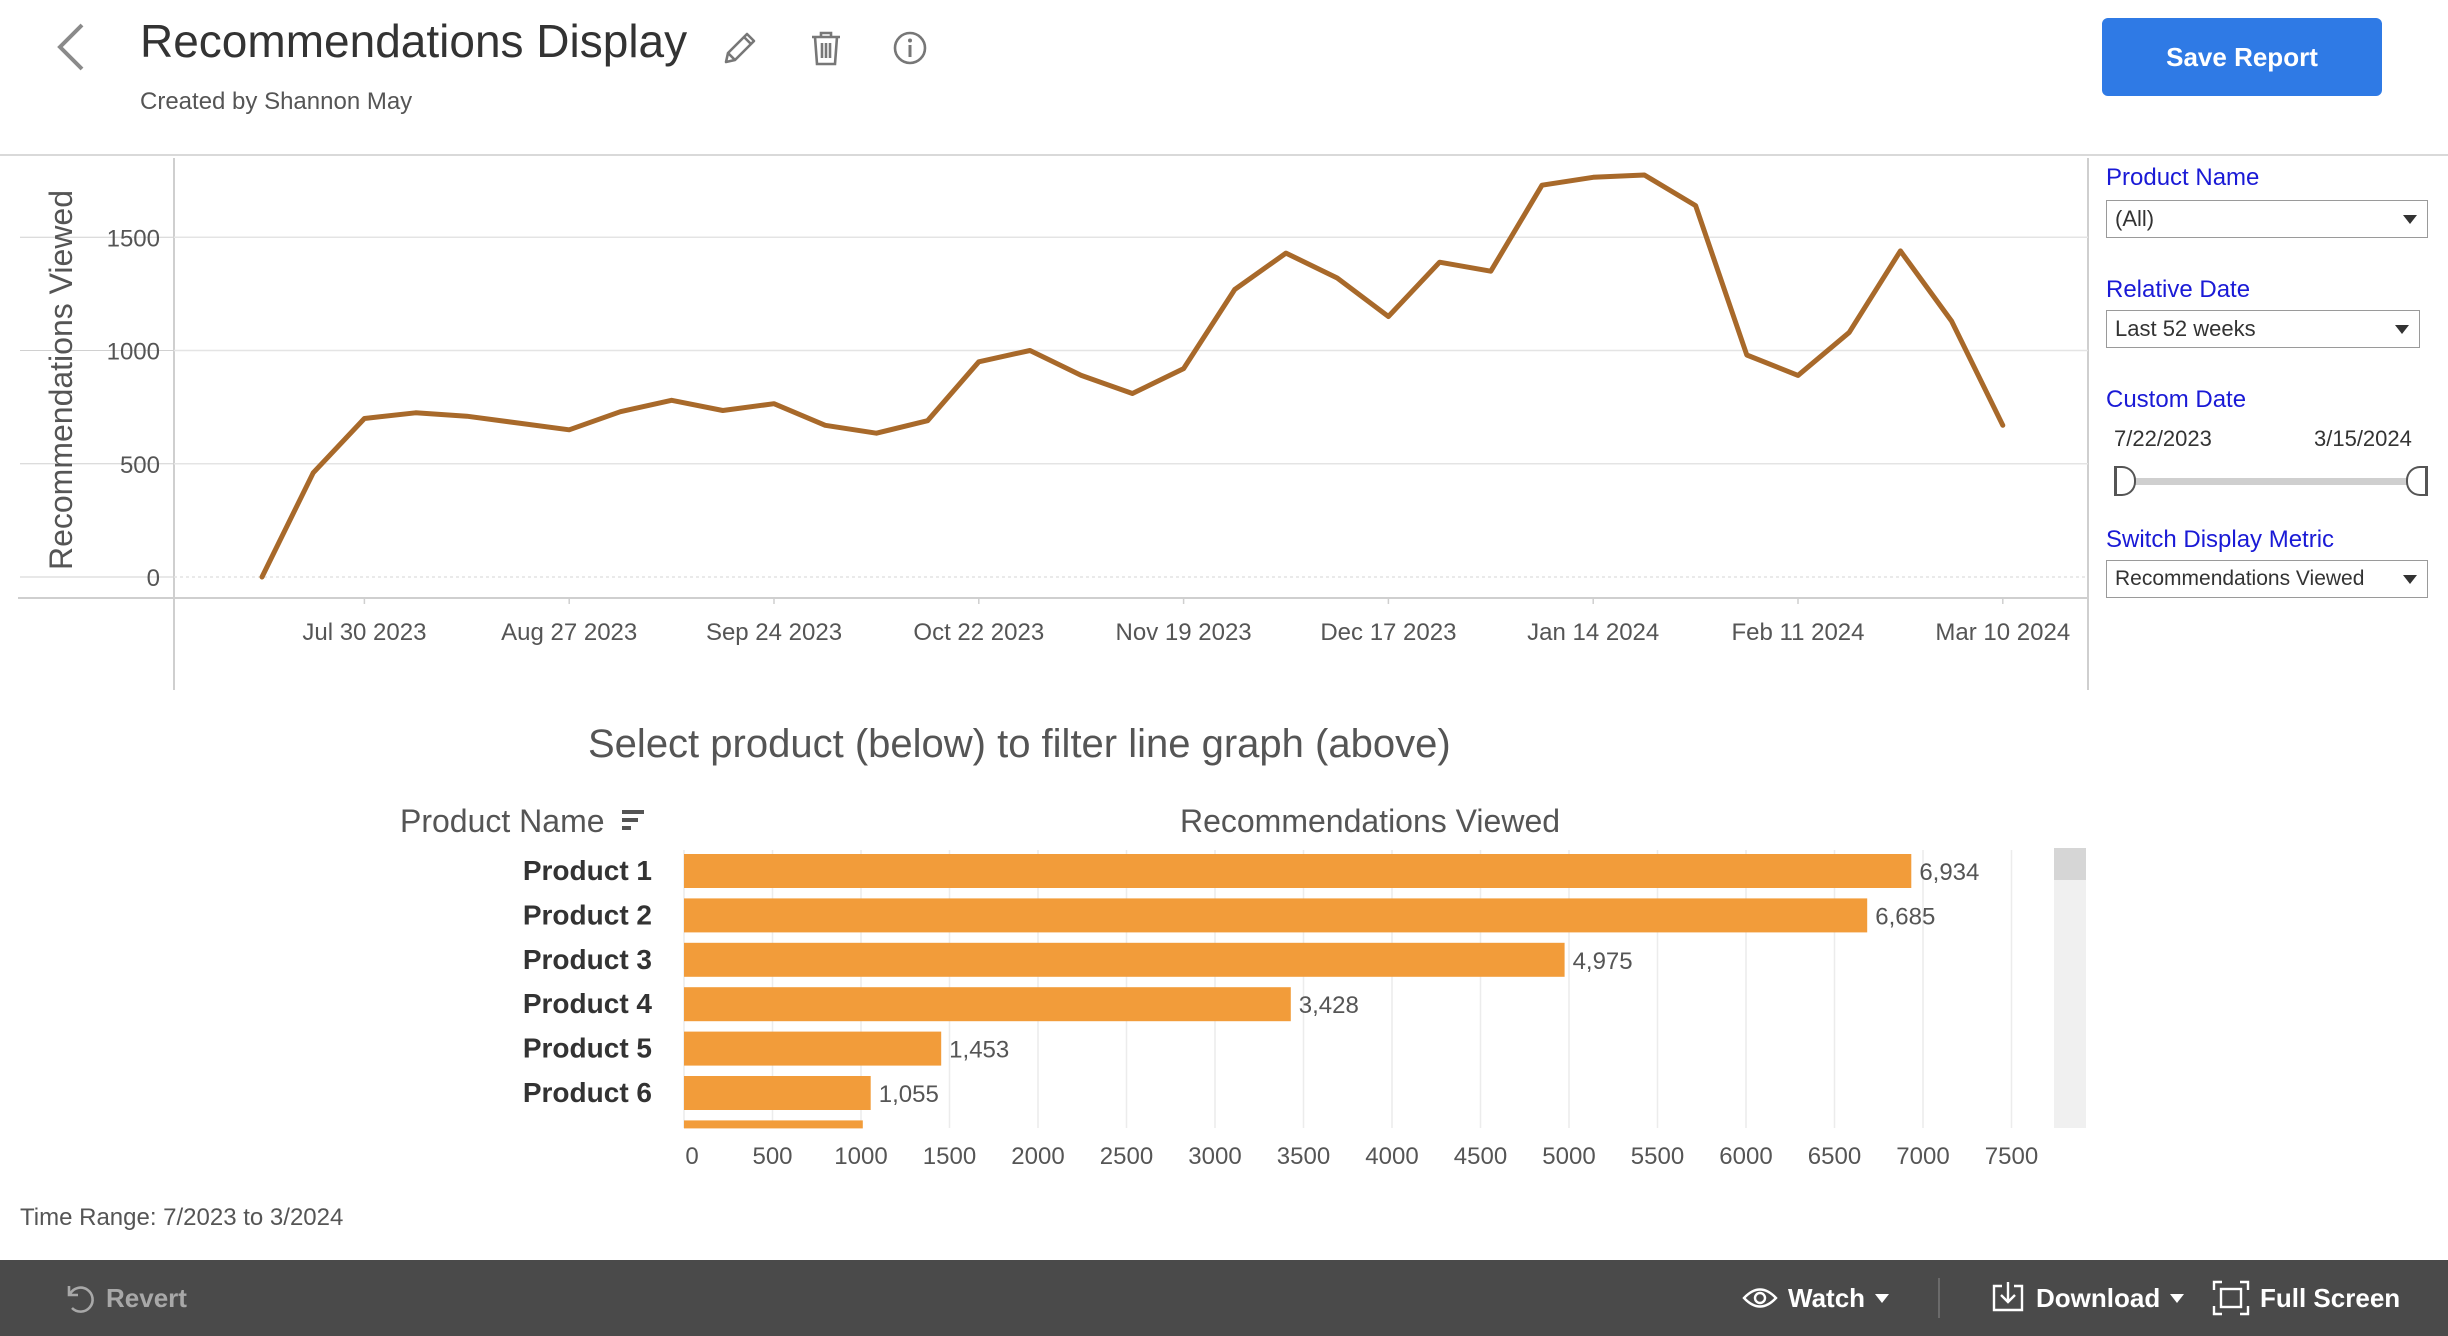  I want to click on bar-chart-value-label: 4,975, so click(1603, 961).